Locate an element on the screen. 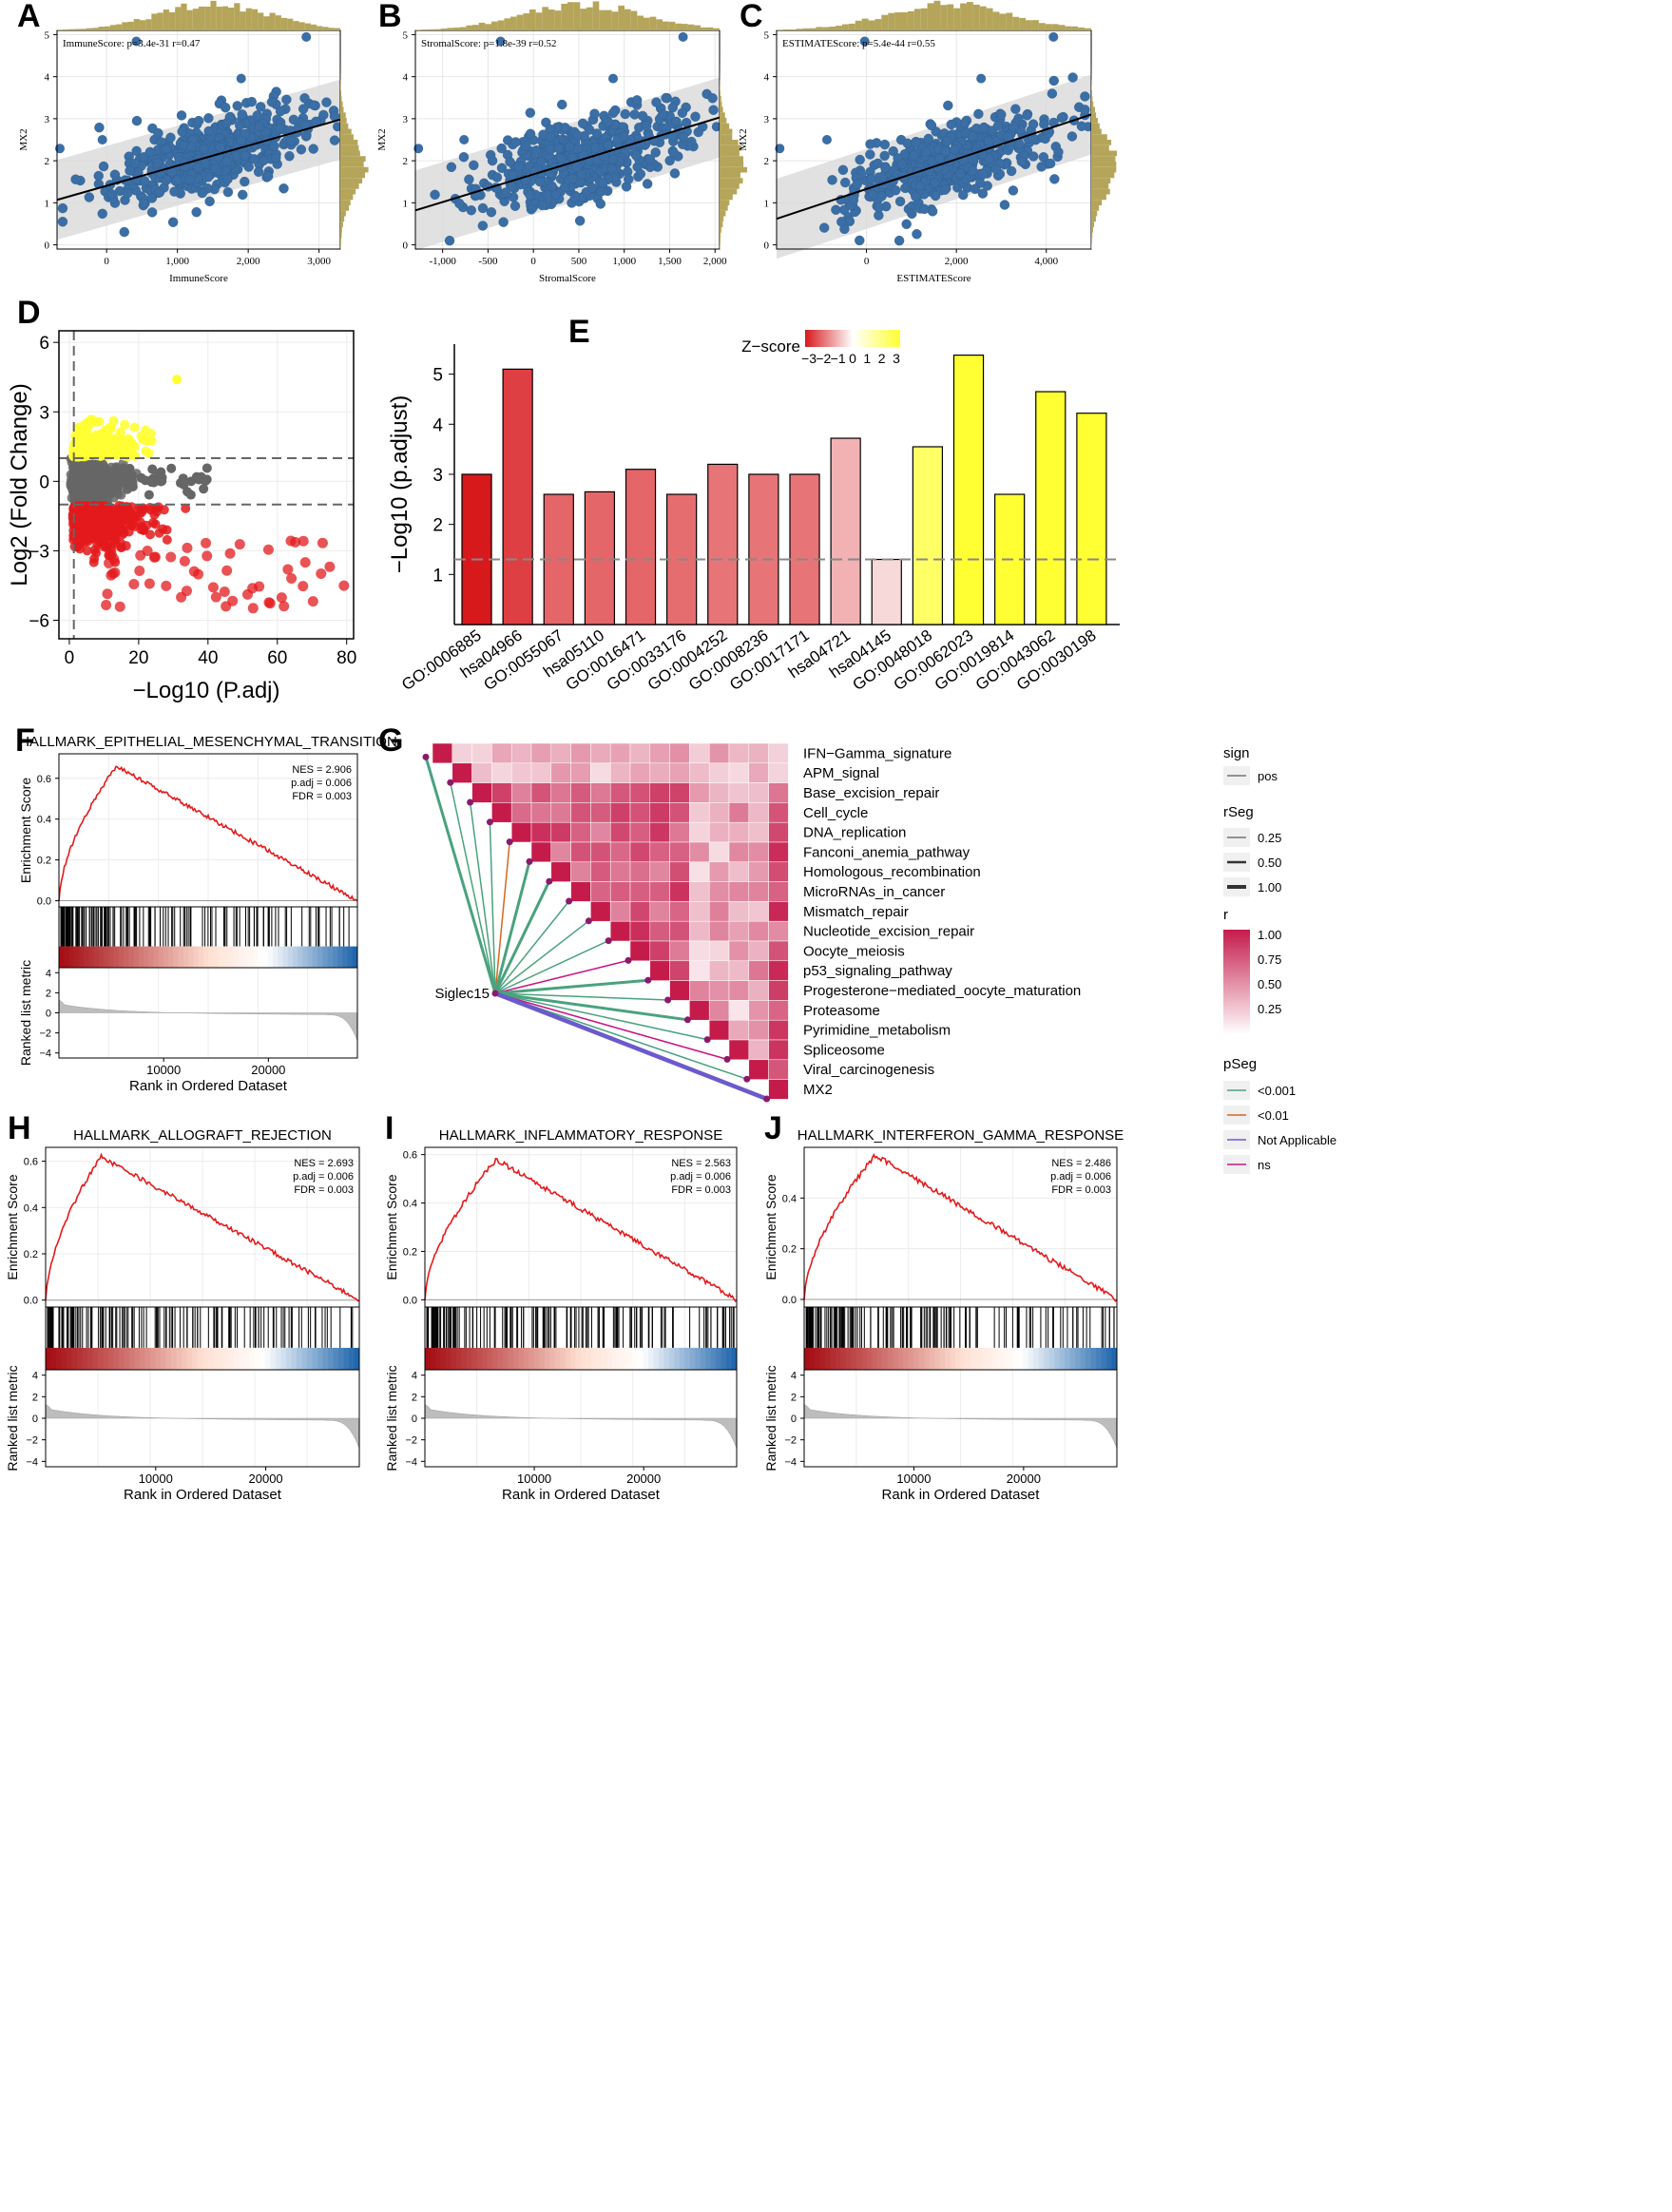 This screenshot has width=1672, height=2212. y-tick-label: 0.2 is located at coordinates (31, 1254).